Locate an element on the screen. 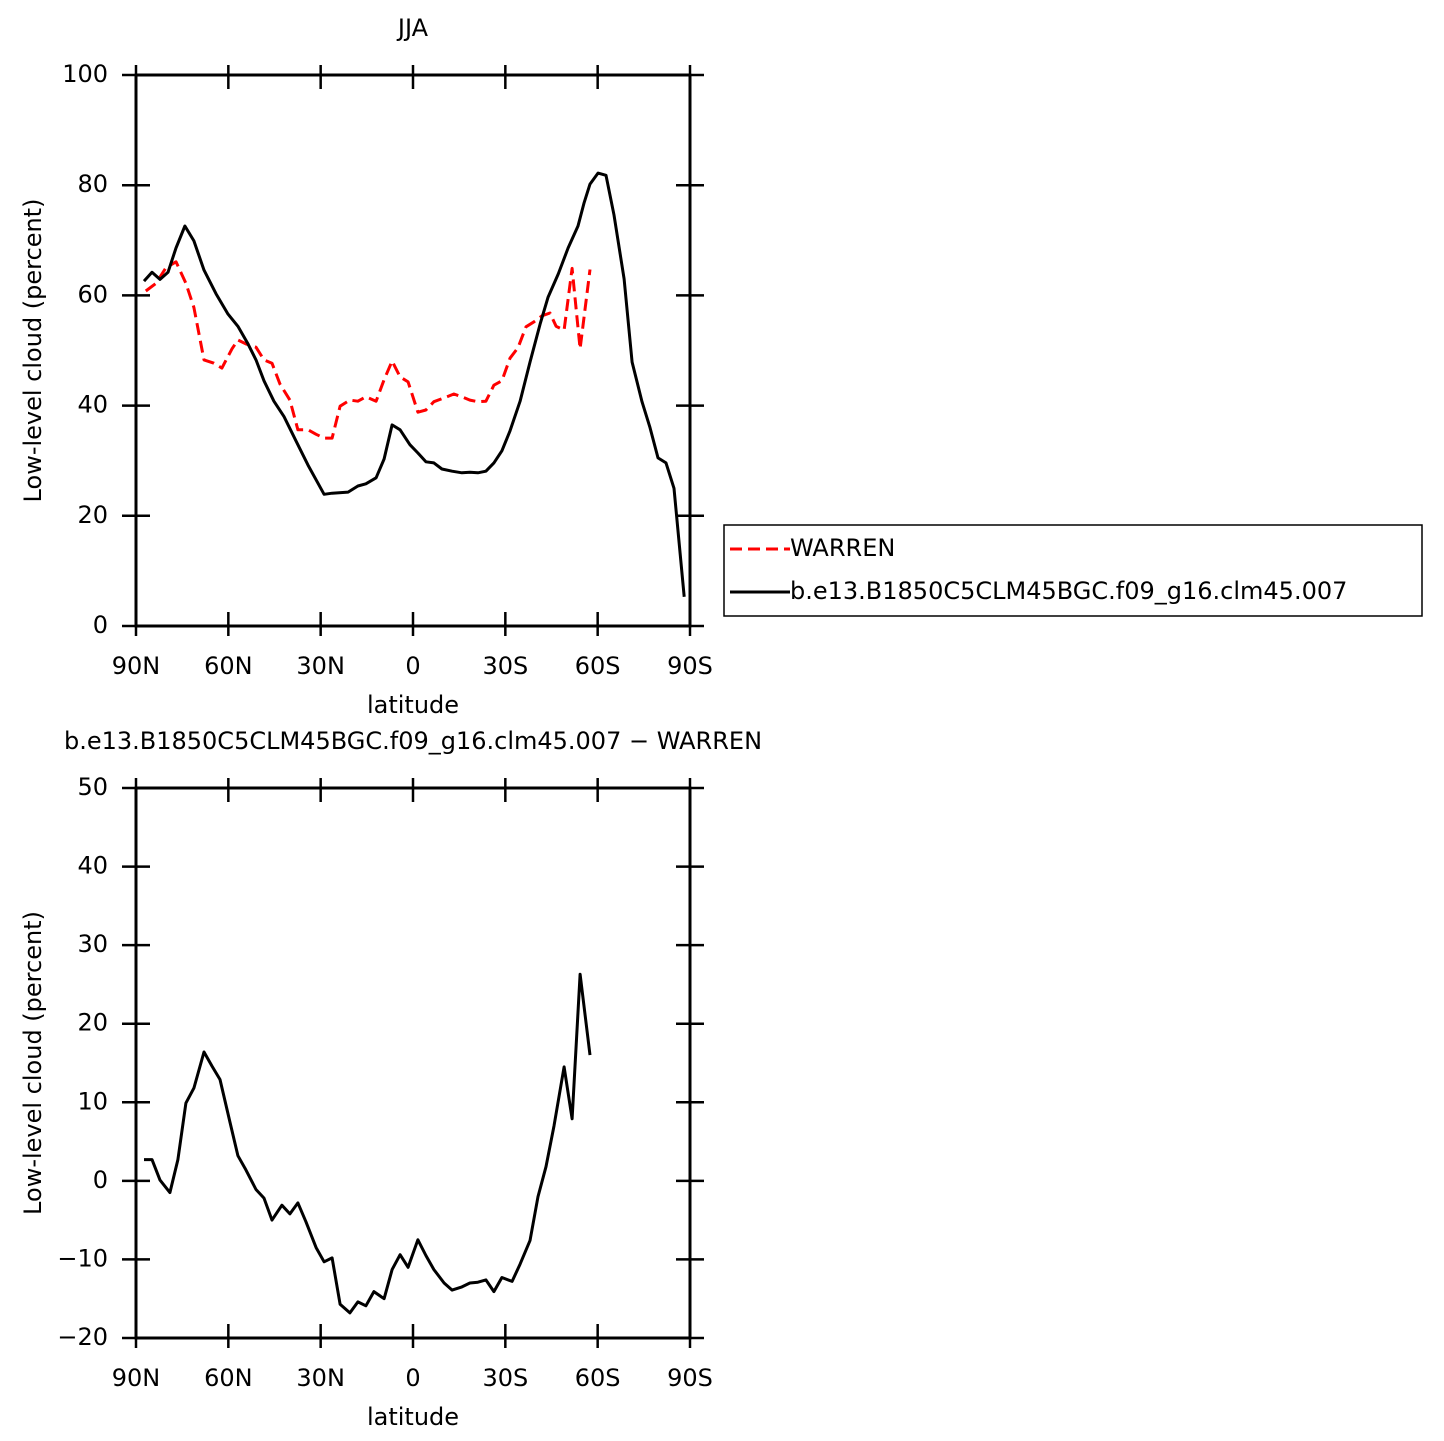 The width and height of the screenshot is (1444, 1441). y-tick-label: 50 is located at coordinates (92, 787).